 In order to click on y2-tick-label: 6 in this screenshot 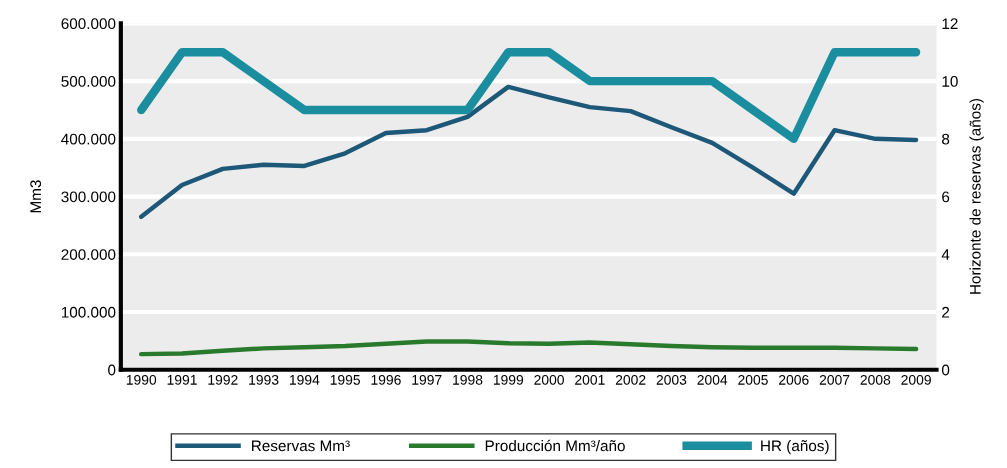, I will do `click(946, 197)`.